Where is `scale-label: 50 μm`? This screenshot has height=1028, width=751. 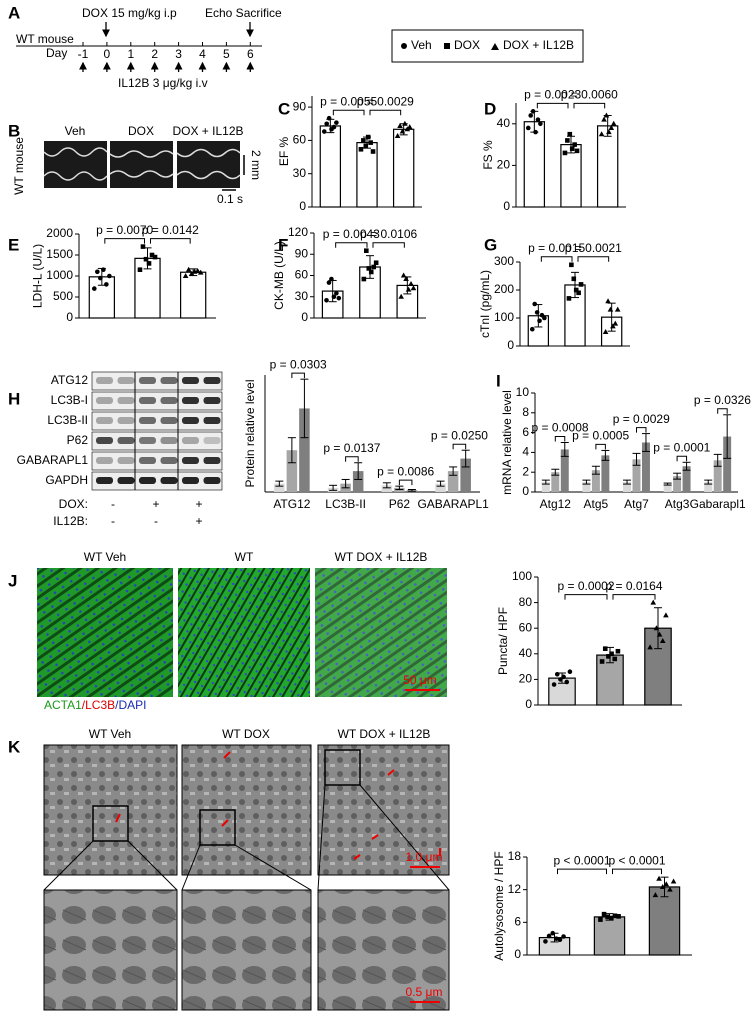 scale-label: 50 μm is located at coordinates (420, 680).